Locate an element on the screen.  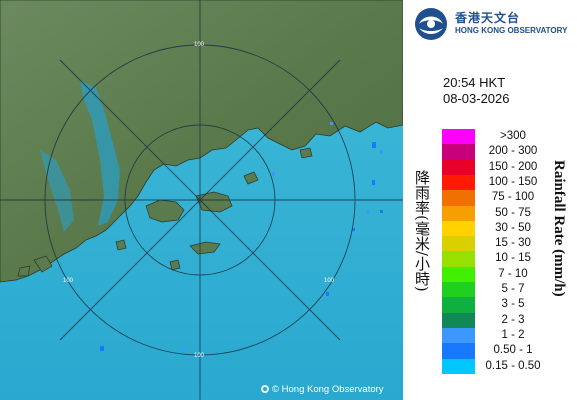
copyright-logo-icon is located at coordinates (265, 389).